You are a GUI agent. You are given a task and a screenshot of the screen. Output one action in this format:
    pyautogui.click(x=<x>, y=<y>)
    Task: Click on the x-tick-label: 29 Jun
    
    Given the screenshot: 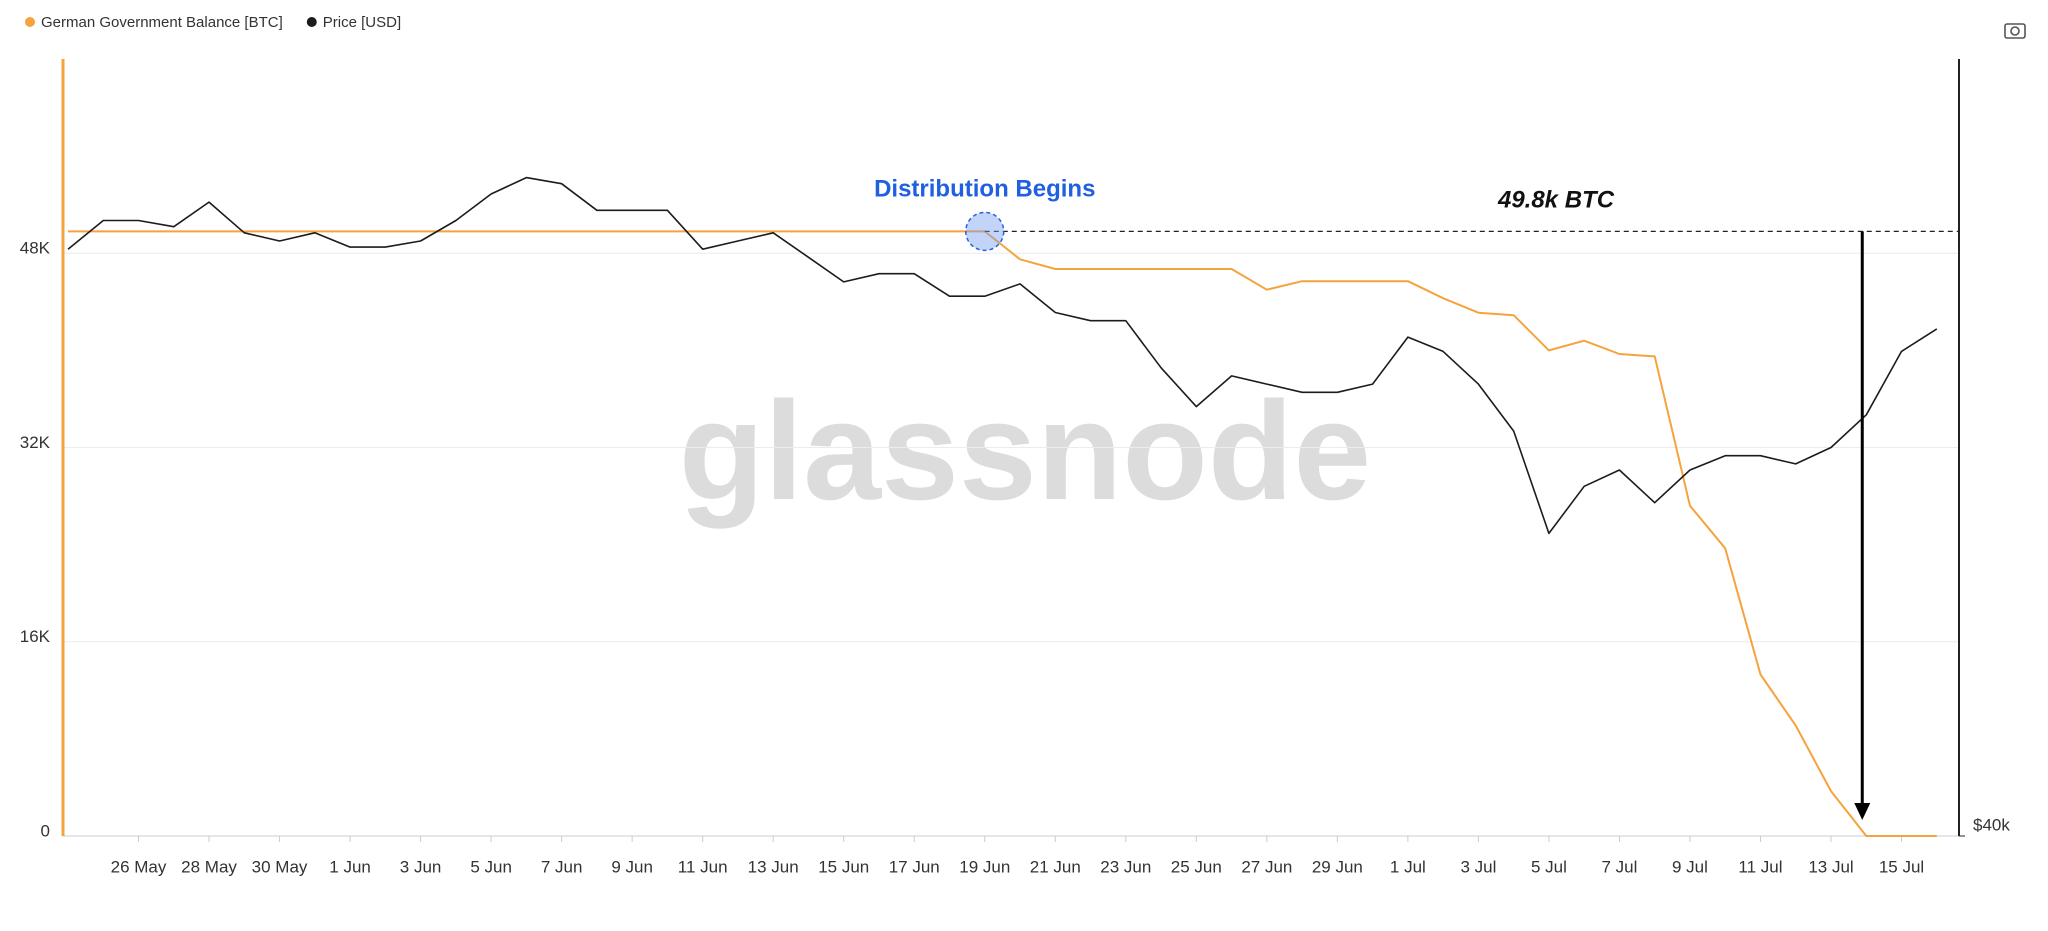 What is the action you would take?
    pyautogui.click(x=1337, y=866)
    